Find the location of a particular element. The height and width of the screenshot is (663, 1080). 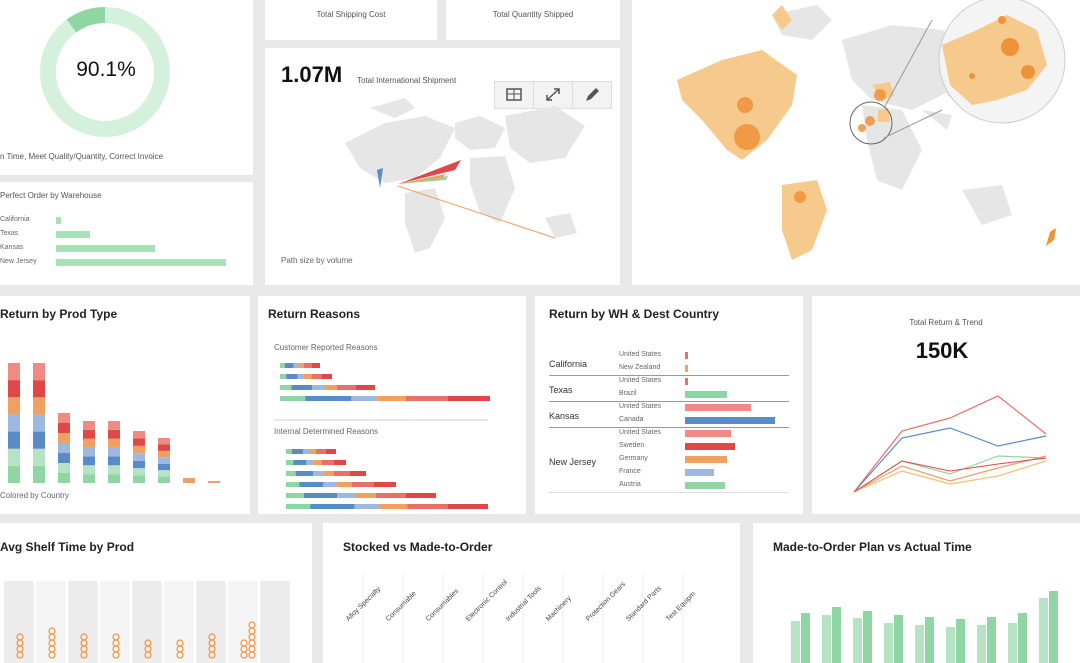

kpi-value: 90.1% is located at coordinates (106, 69).